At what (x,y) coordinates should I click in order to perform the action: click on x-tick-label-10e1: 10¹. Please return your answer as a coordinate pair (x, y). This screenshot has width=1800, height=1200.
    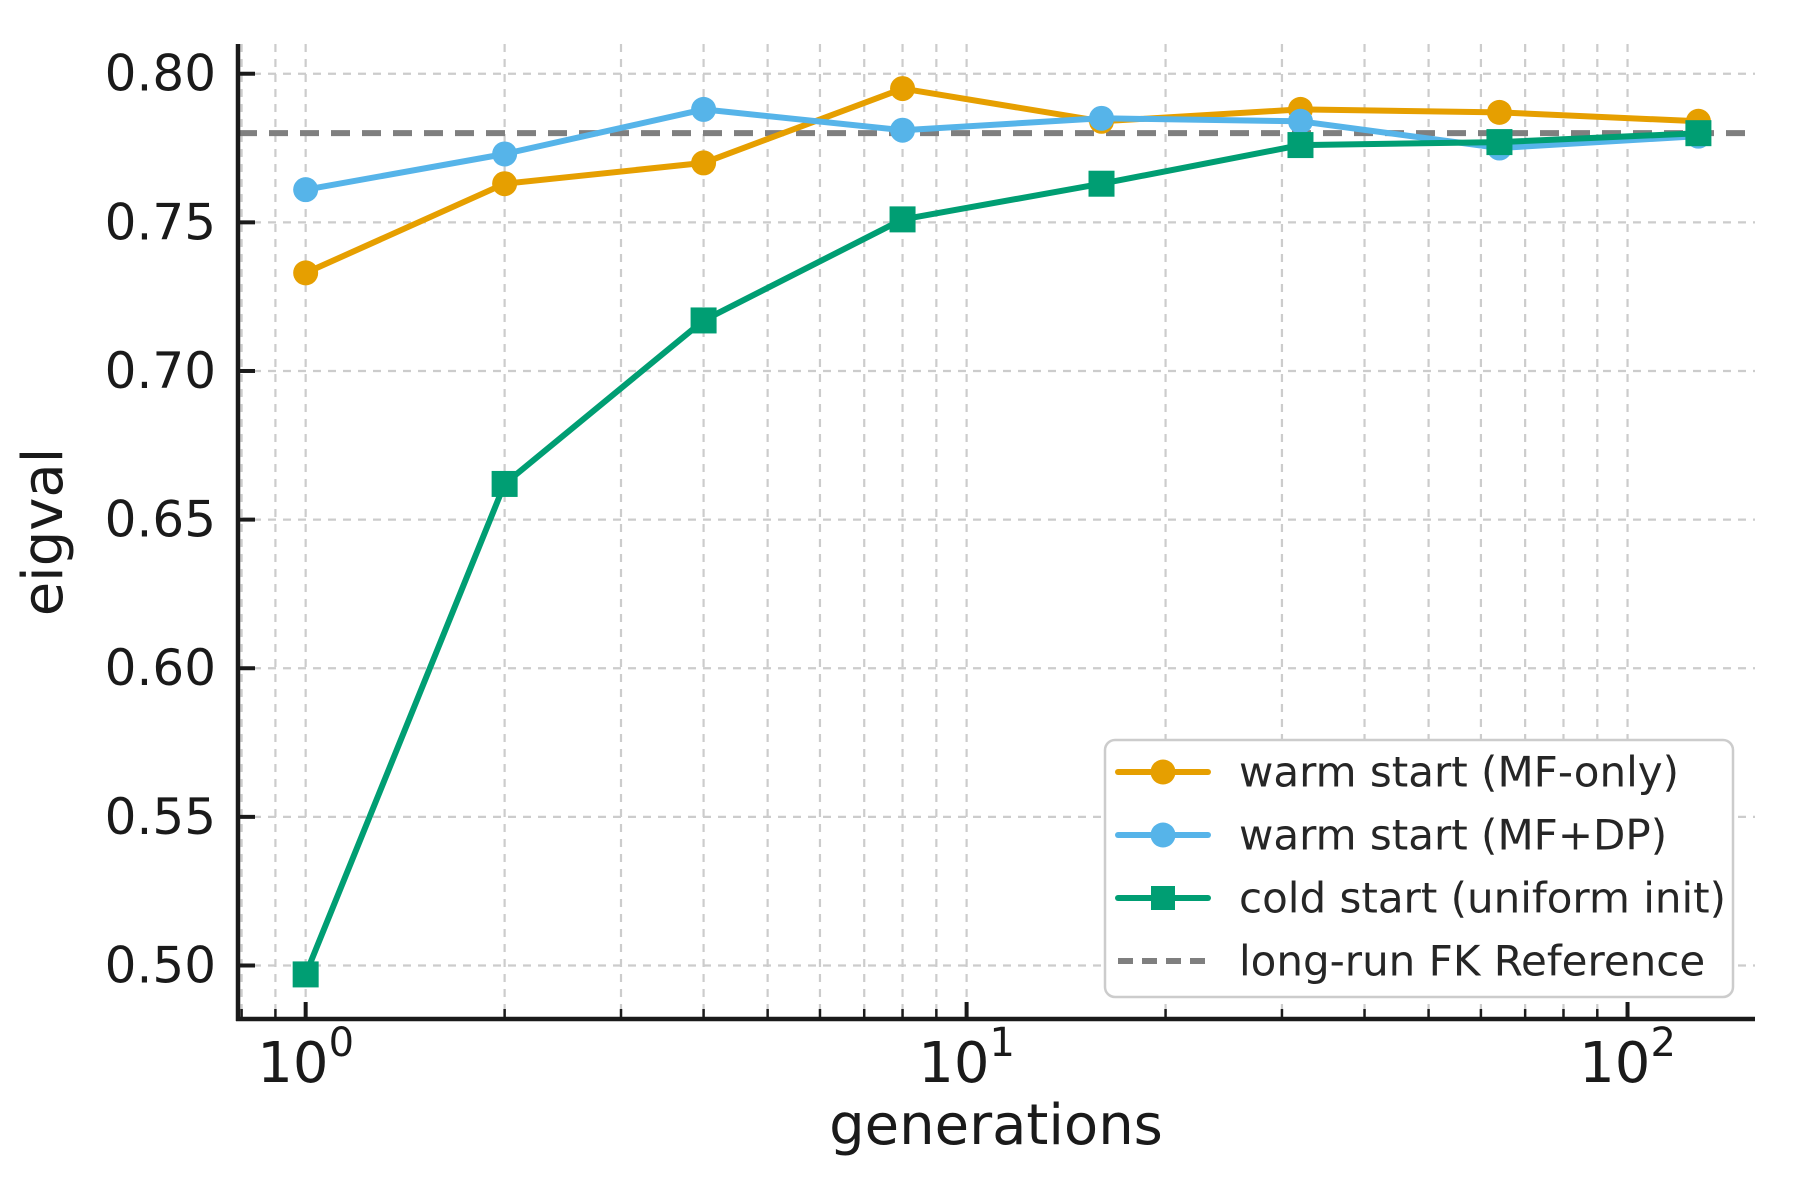
    Looking at the image, I should click on (966, 1058).